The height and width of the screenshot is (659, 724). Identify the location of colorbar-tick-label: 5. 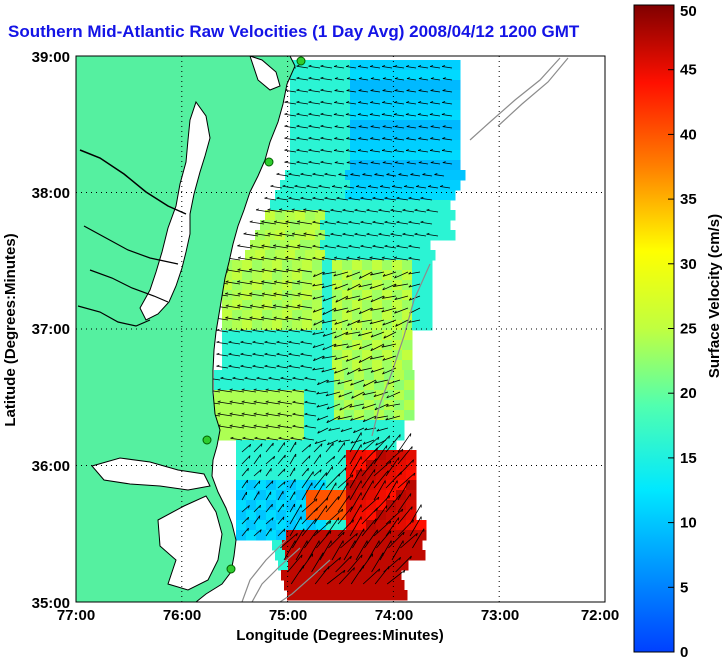
(684, 587).